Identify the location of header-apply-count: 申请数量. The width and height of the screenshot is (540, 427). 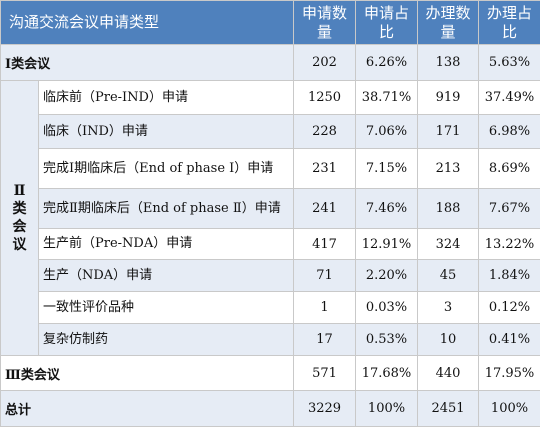
(325, 22).